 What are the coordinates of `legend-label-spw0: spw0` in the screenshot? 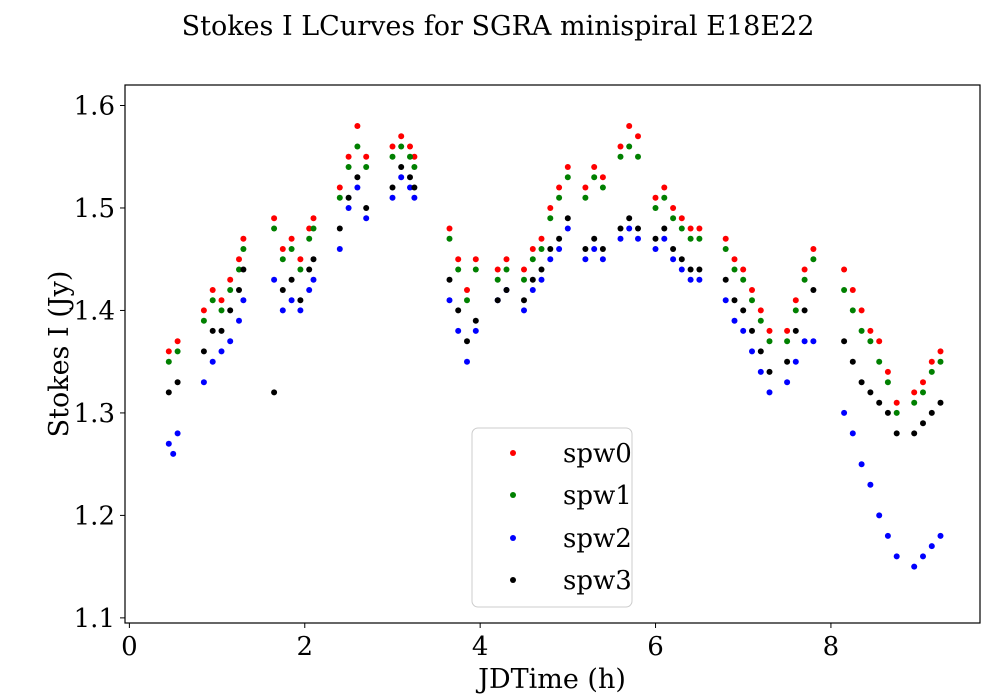 It's located at (597, 454).